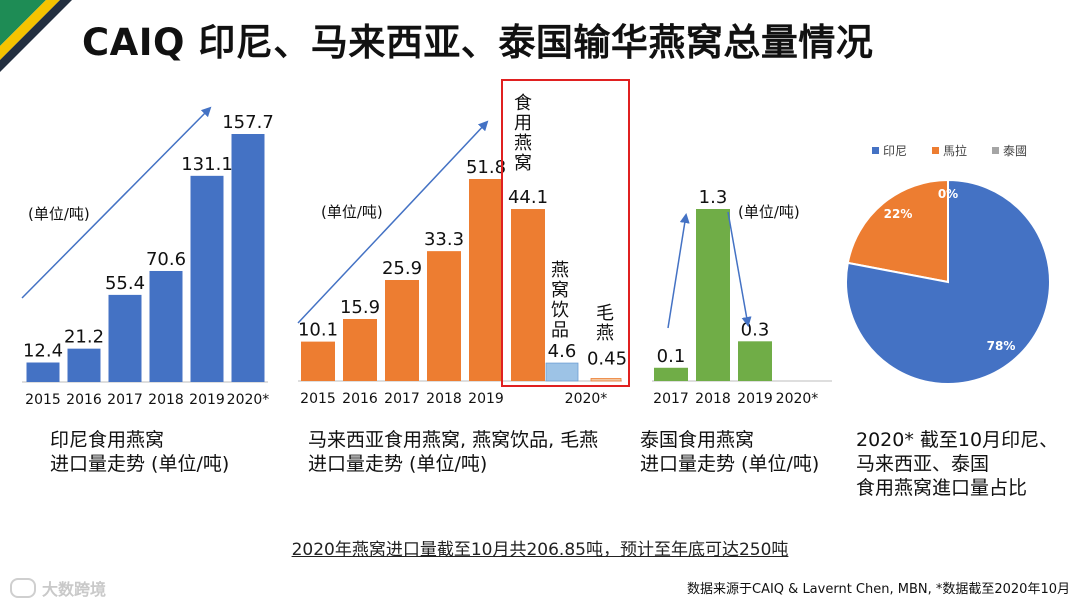  Describe the element at coordinates (402, 268) in the screenshot. I see `malaysia-food-label-2: 25.9` at that location.